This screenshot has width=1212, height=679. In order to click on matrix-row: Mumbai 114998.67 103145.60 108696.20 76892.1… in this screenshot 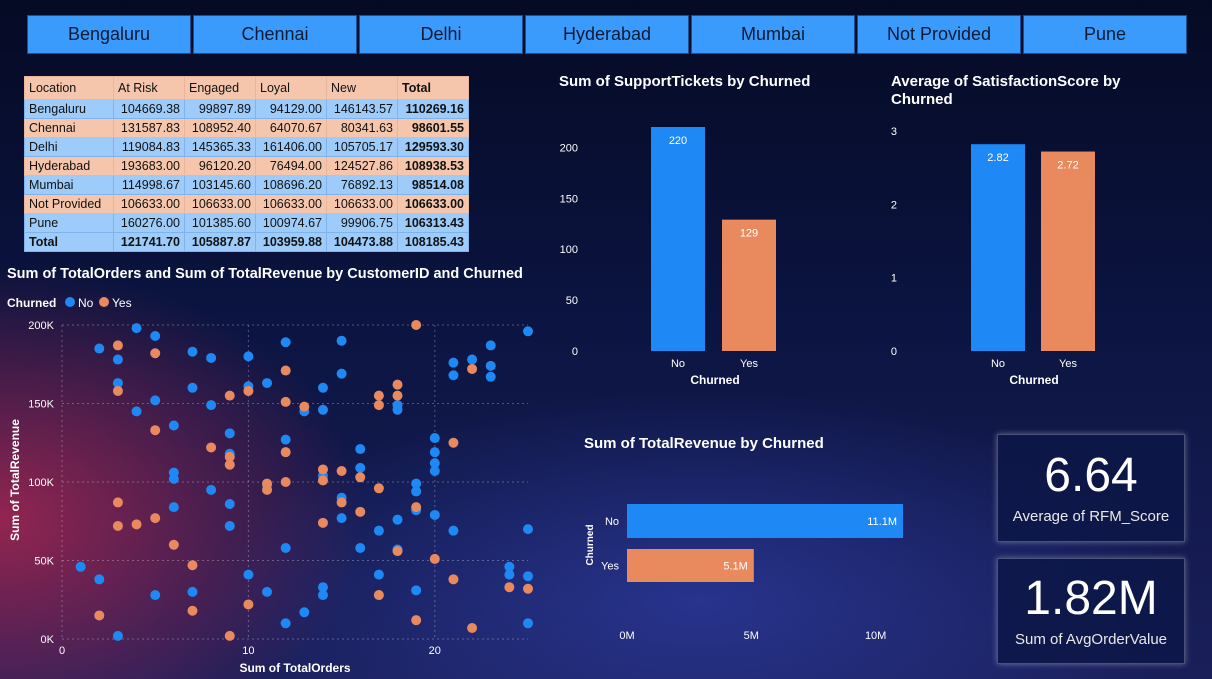, I will do `click(246, 185)`.